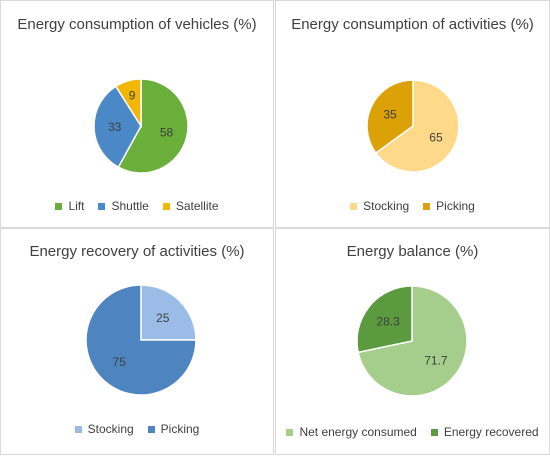 The width and height of the screenshot is (550, 456). I want to click on data-label: 71.7, so click(436, 360).